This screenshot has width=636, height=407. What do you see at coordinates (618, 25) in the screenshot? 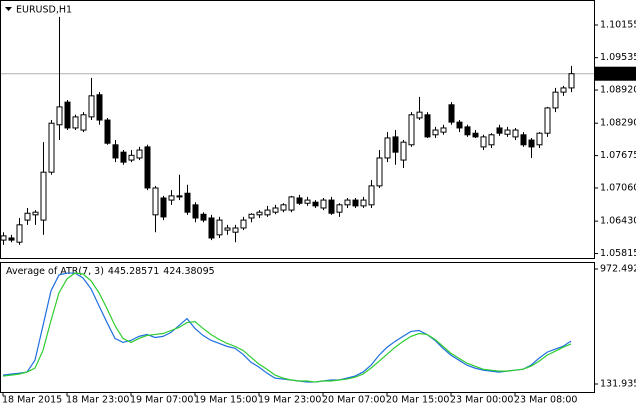
I see `y-tick-label: 1.10155` at bounding box center [618, 25].